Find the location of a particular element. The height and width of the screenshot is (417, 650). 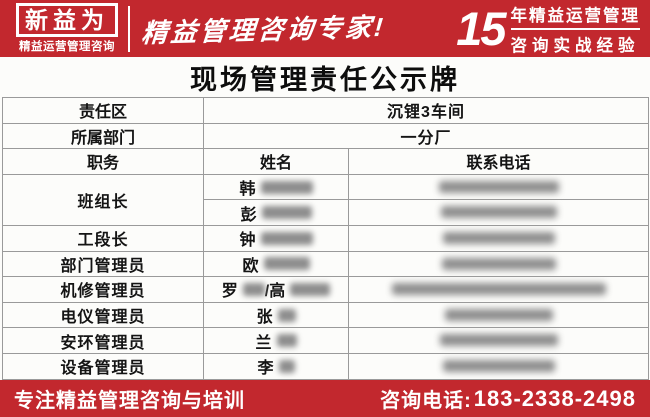

name-cell: 欧 is located at coordinates (276, 264).